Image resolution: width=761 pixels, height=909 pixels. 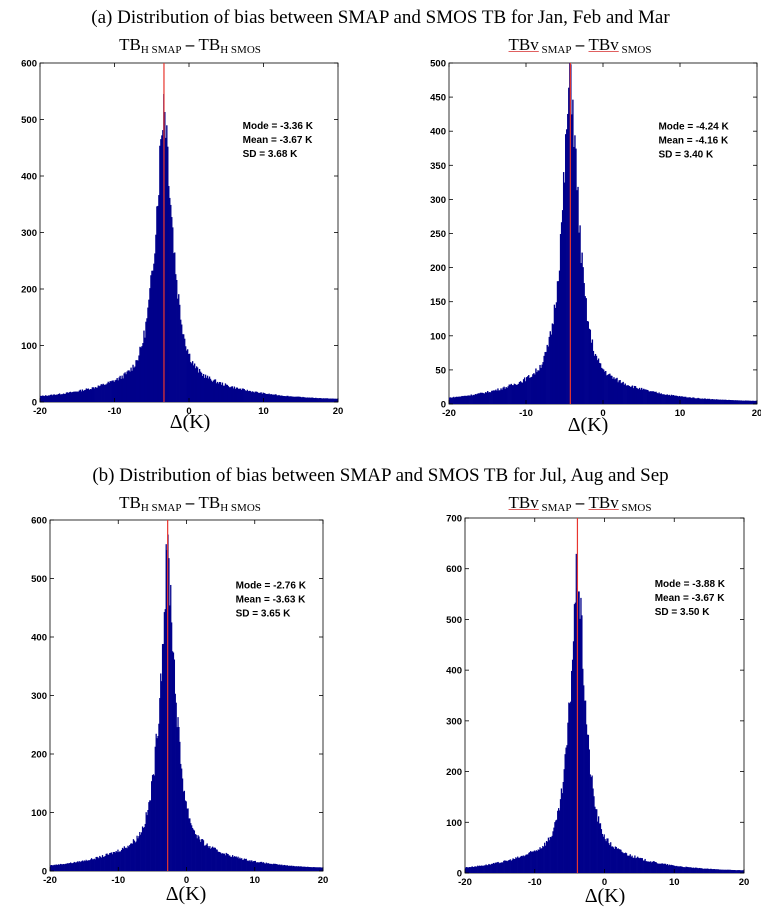 I want to click on mean-annotation: Mean = -3.67 K, so click(x=690, y=598).